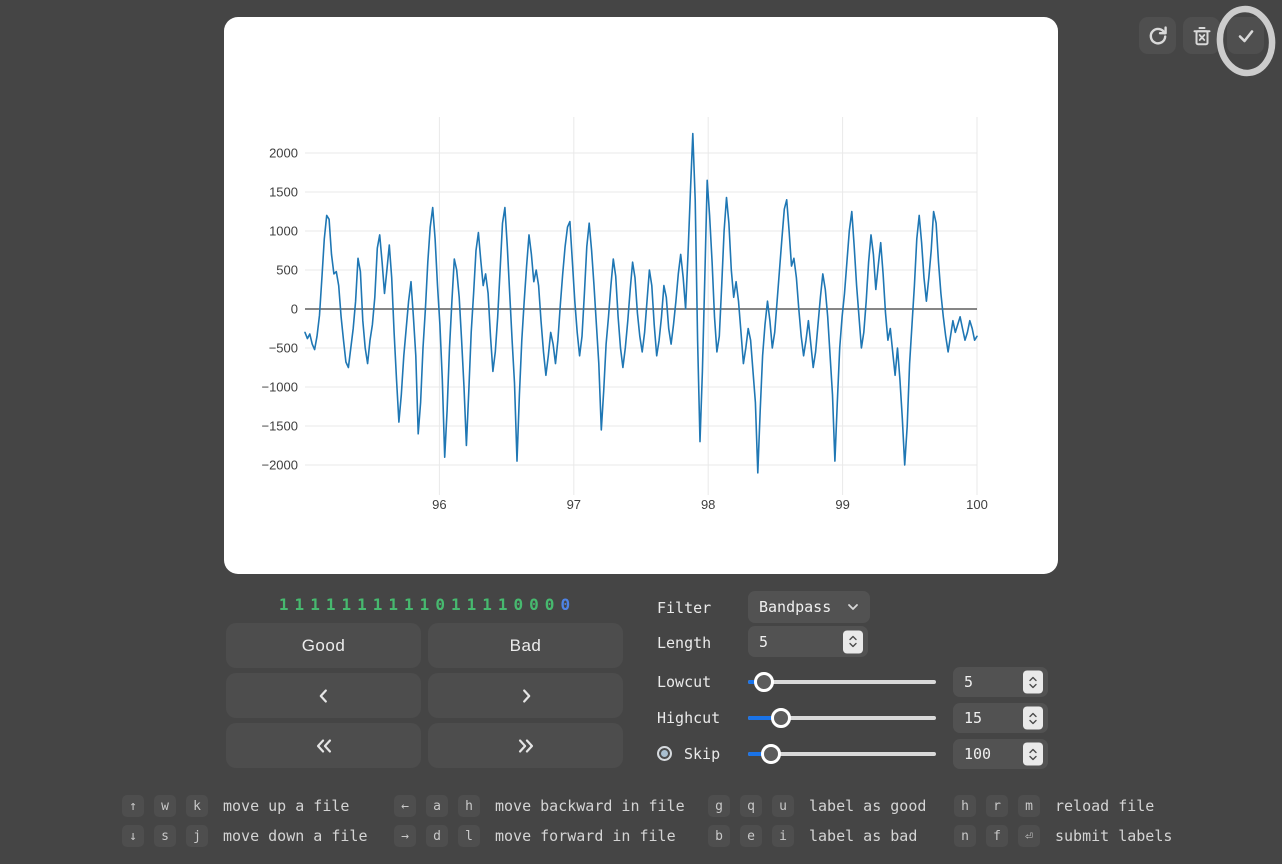 Image resolution: width=1282 pixels, height=864 pixels. I want to click on double-chevron-right-icon, so click(525, 745).